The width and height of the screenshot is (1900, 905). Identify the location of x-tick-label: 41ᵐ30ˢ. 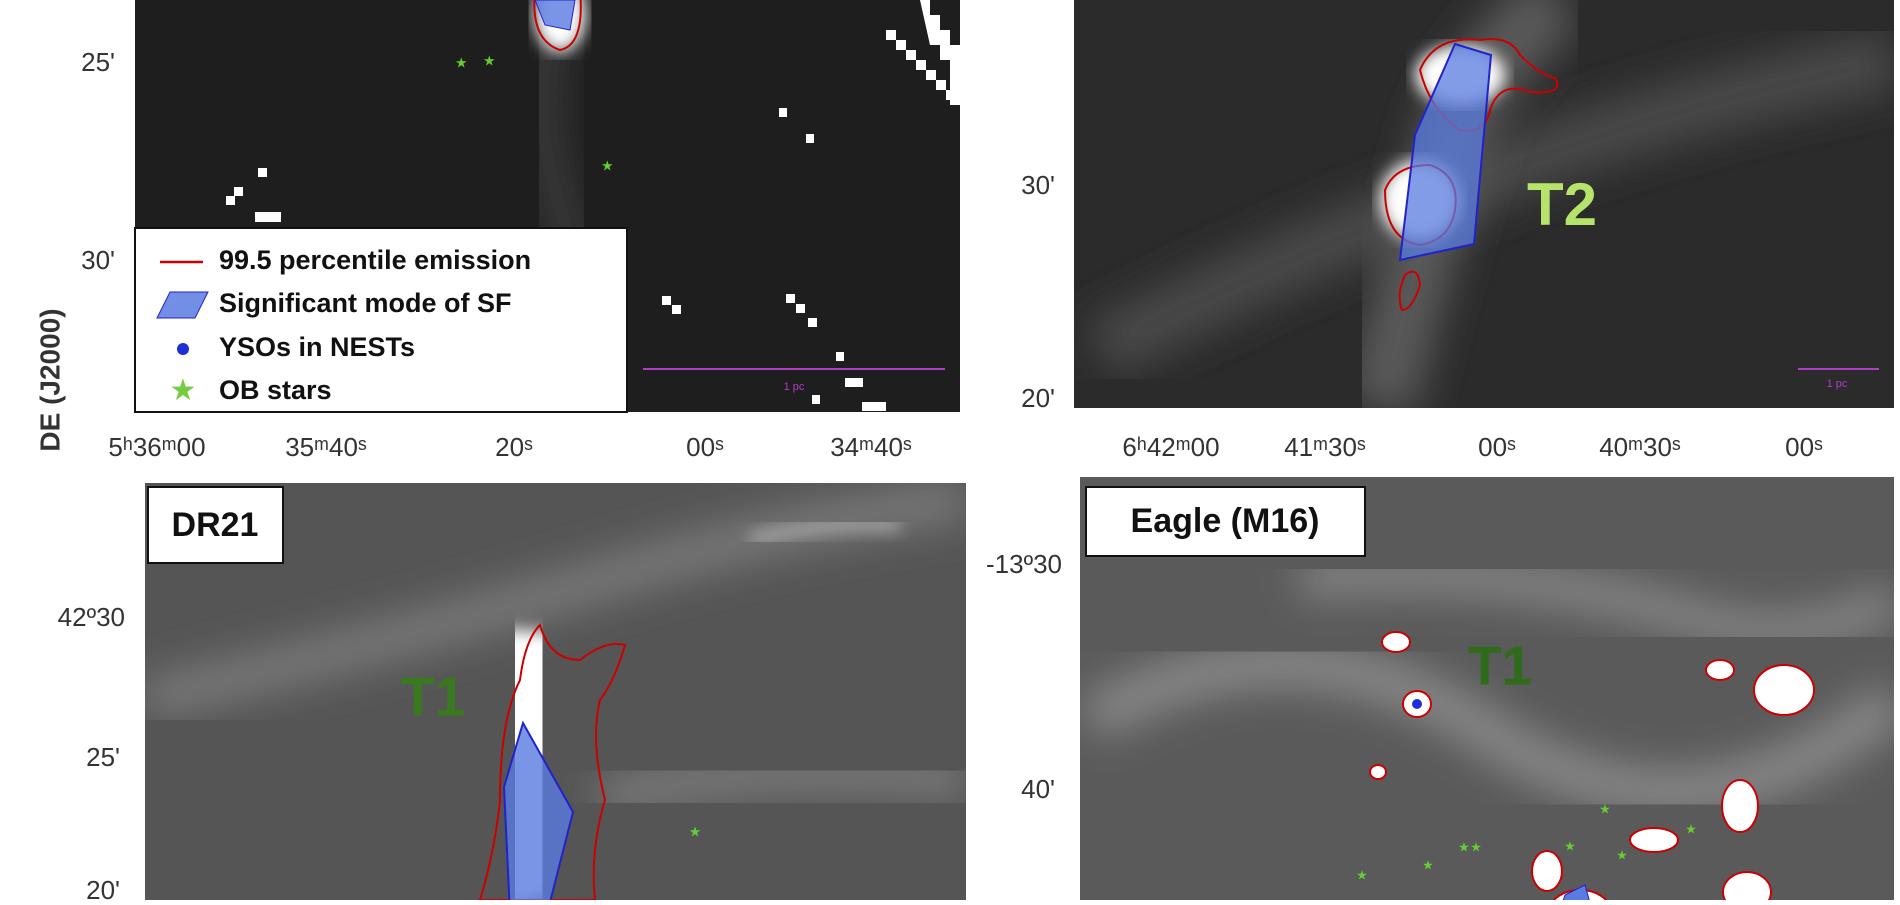
(1325, 447).